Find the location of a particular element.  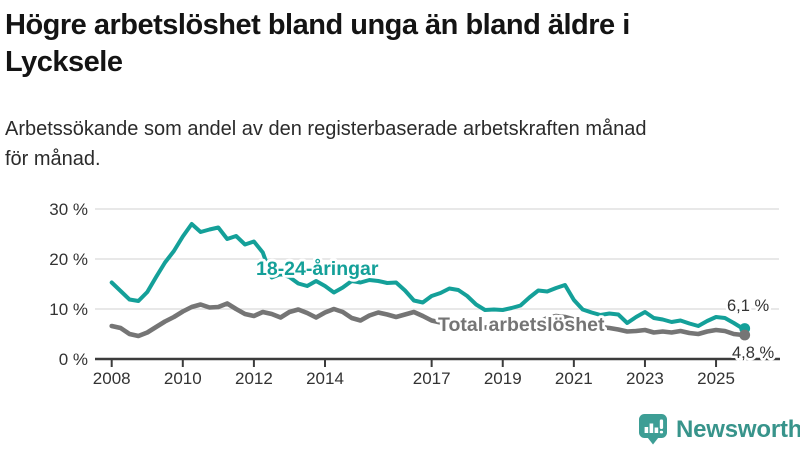

page-title-line2: Lycksele is located at coordinates (64, 61).